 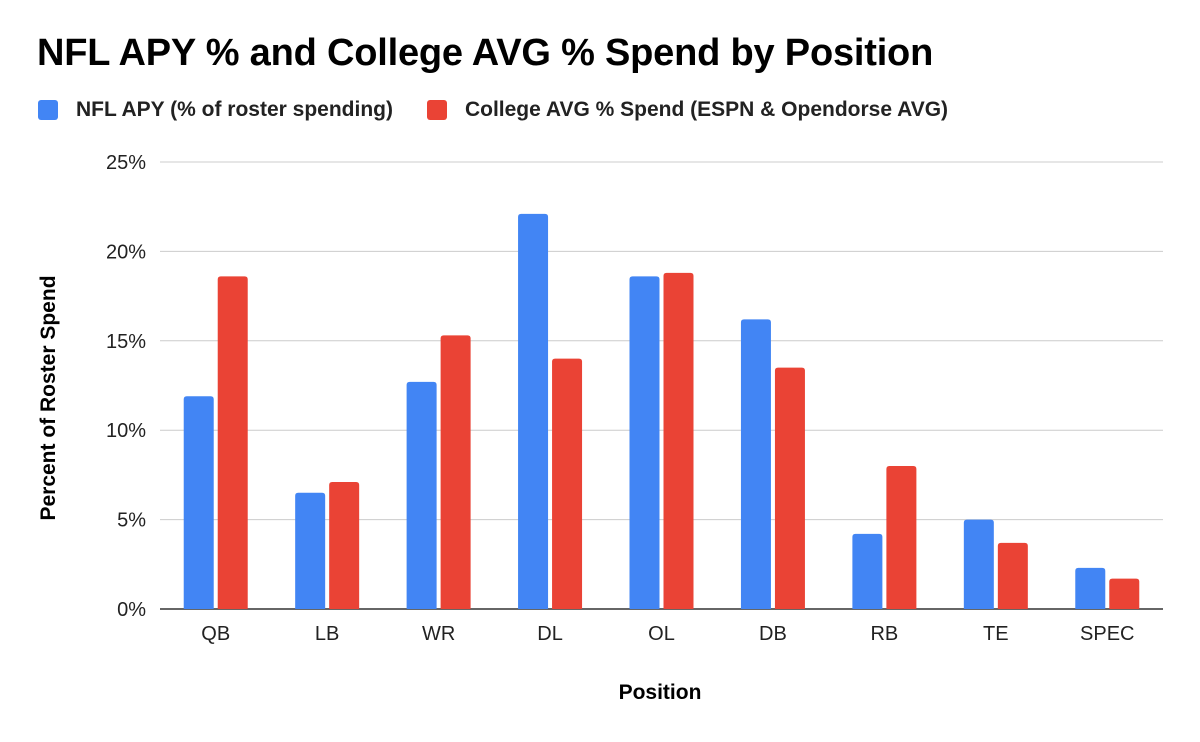 I want to click on bar-college-qb, so click(x=232, y=442).